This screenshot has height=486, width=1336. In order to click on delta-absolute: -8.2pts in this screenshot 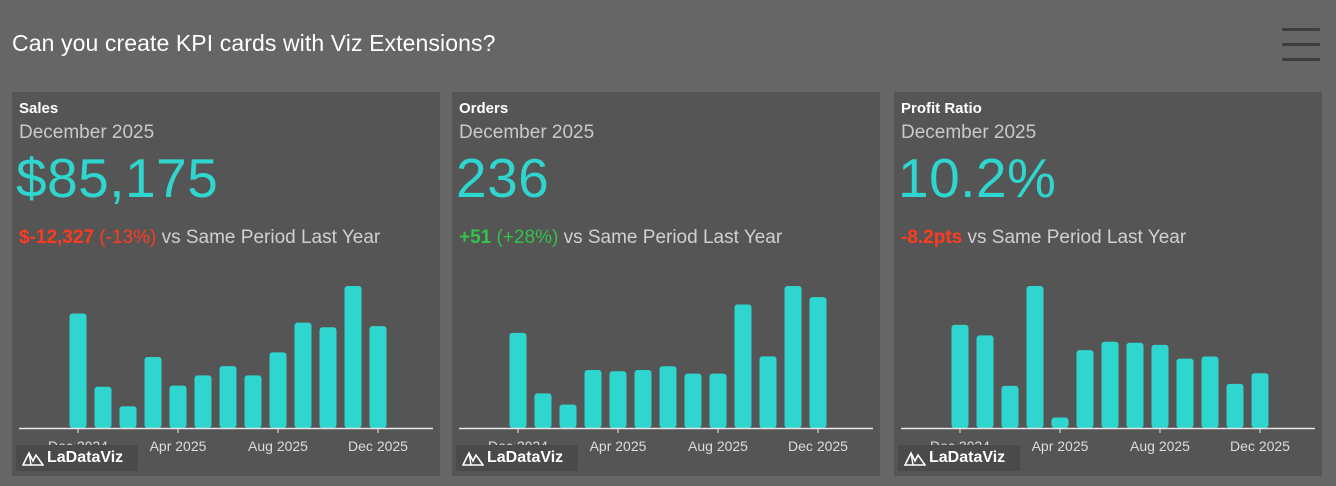, I will do `click(932, 237)`.